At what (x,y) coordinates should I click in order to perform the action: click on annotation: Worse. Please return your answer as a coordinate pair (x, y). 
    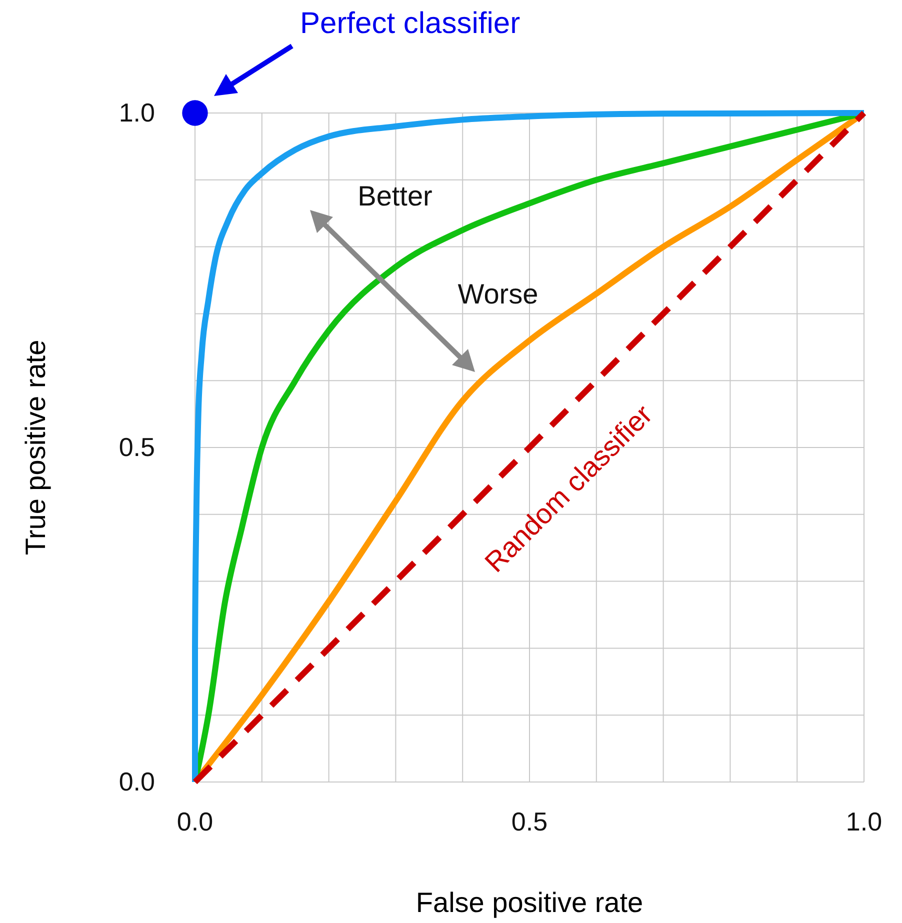
    Looking at the image, I should click on (498, 294).